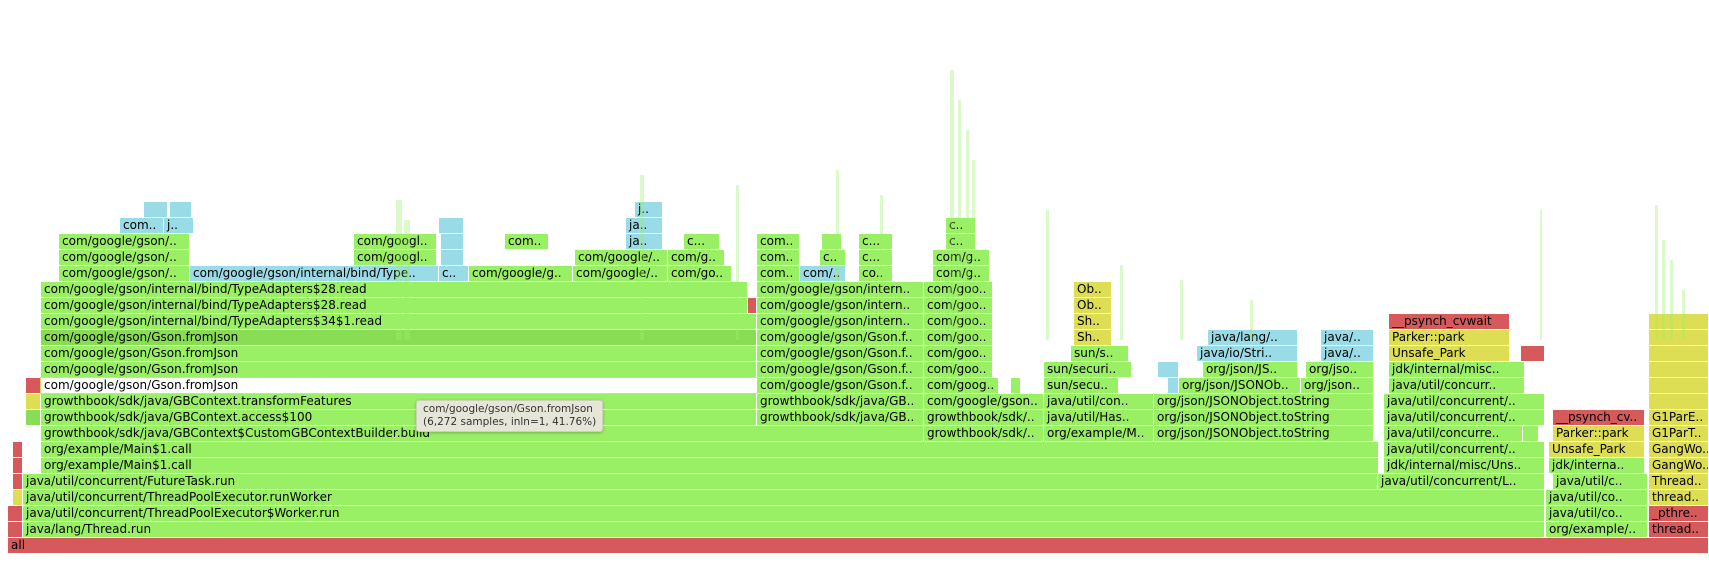 This screenshot has height=569, width=1709. What do you see at coordinates (1679, 481) in the screenshot?
I see `flame-frame: Thread..` at bounding box center [1679, 481].